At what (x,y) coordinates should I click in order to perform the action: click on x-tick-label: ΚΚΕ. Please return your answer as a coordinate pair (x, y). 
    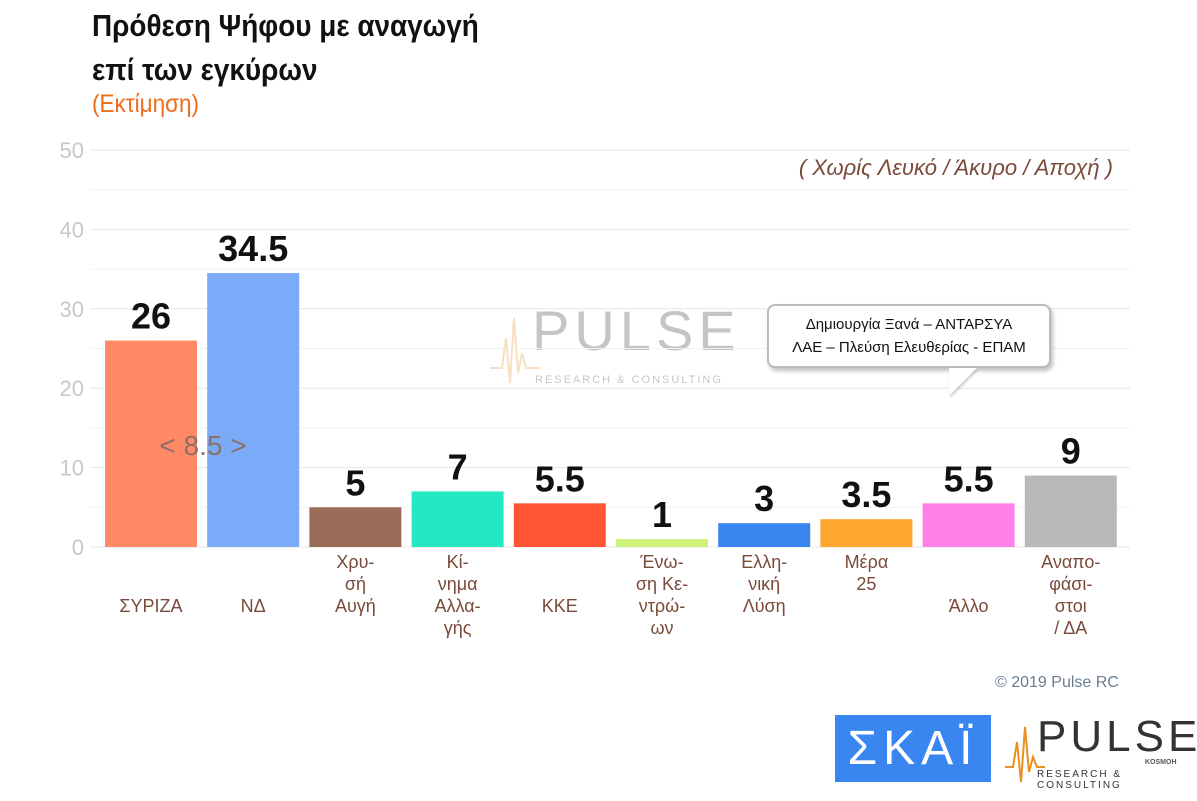
    Looking at the image, I should click on (560, 606).